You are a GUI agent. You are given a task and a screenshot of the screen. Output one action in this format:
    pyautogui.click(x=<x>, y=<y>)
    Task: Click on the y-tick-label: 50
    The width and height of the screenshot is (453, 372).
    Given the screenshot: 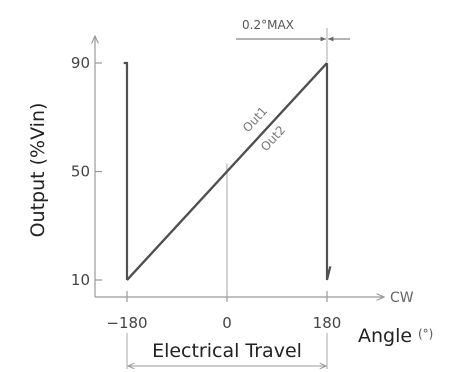 What is the action you would take?
    pyautogui.click(x=80, y=172)
    